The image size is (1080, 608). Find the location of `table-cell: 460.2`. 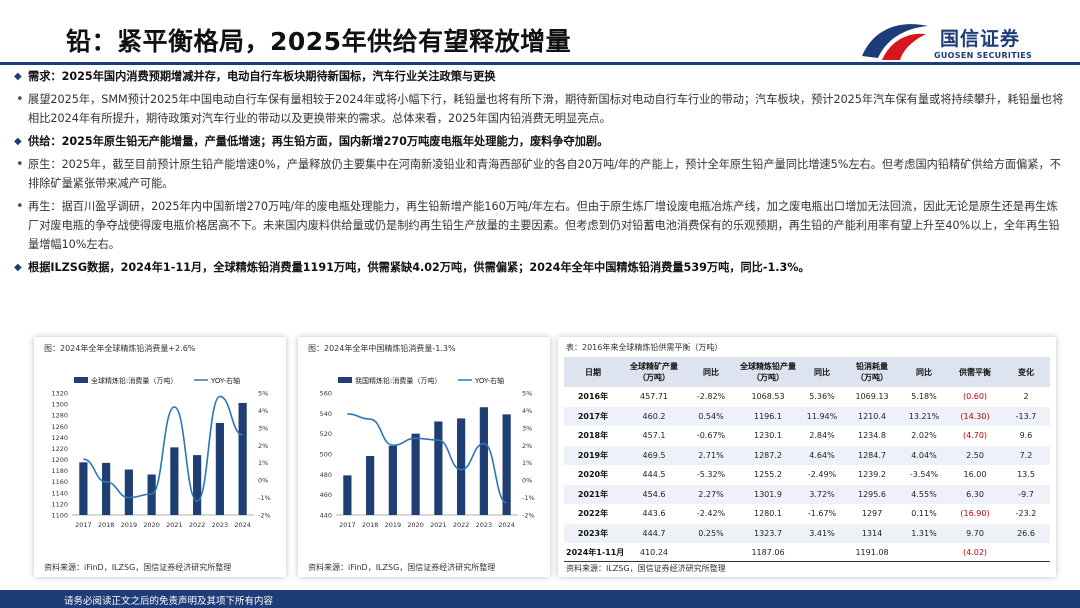

table-cell: 460.2 is located at coordinates (654, 416).